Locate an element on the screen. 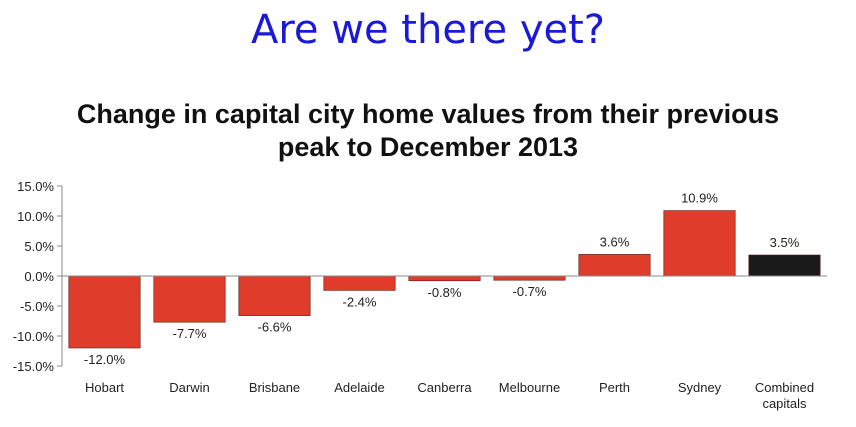 The height and width of the screenshot is (427, 856). category-label: Hobart is located at coordinates (104, 387).